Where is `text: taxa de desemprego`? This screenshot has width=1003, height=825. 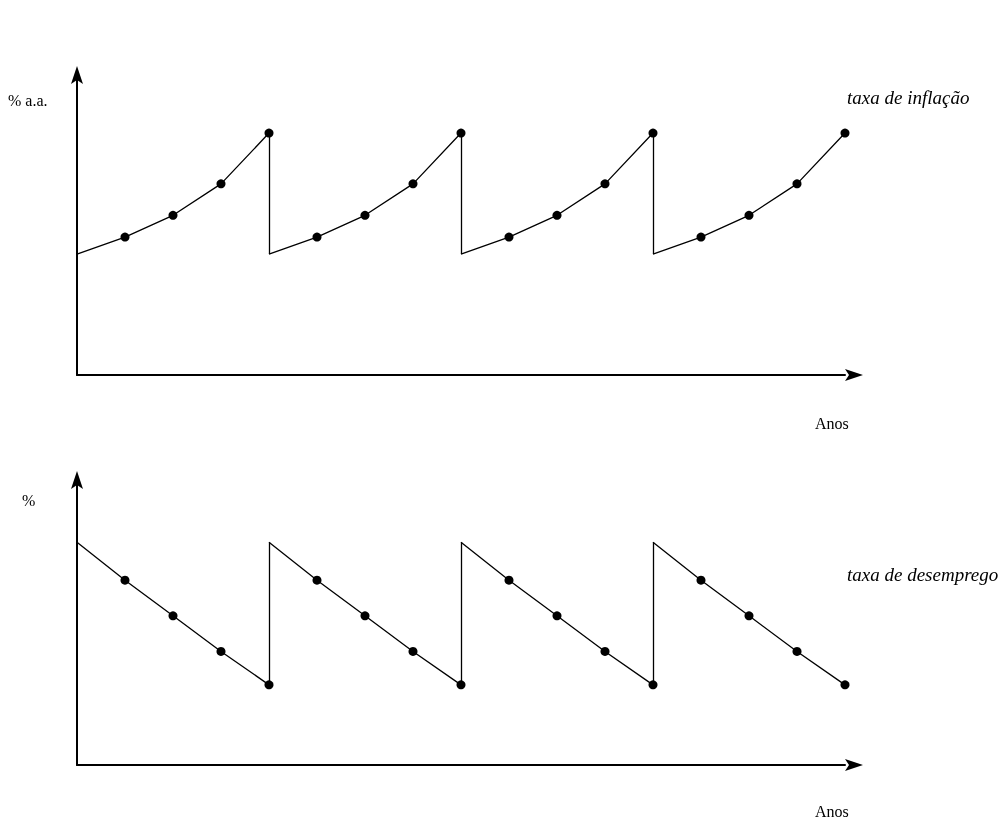 text: taxa de desemprego is located at coordinates (923, 574).